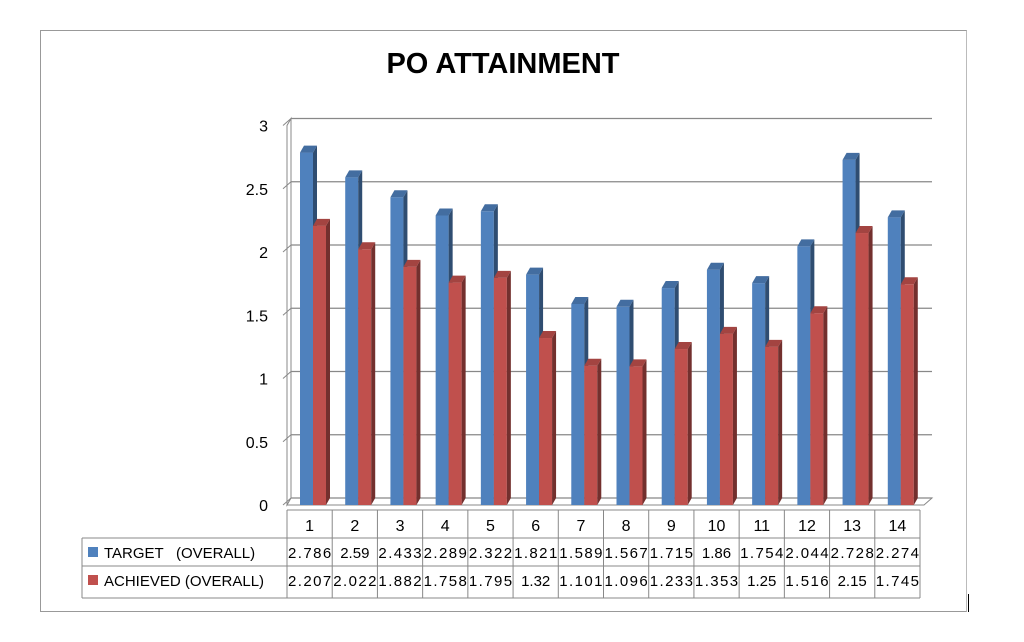 Image resolution: width=1024 pixels, height=642 pixels. Describe the element at coordinates (179, 553) in the screenshot. I see `legend-label: TARGET (OVERALL)` at that location.